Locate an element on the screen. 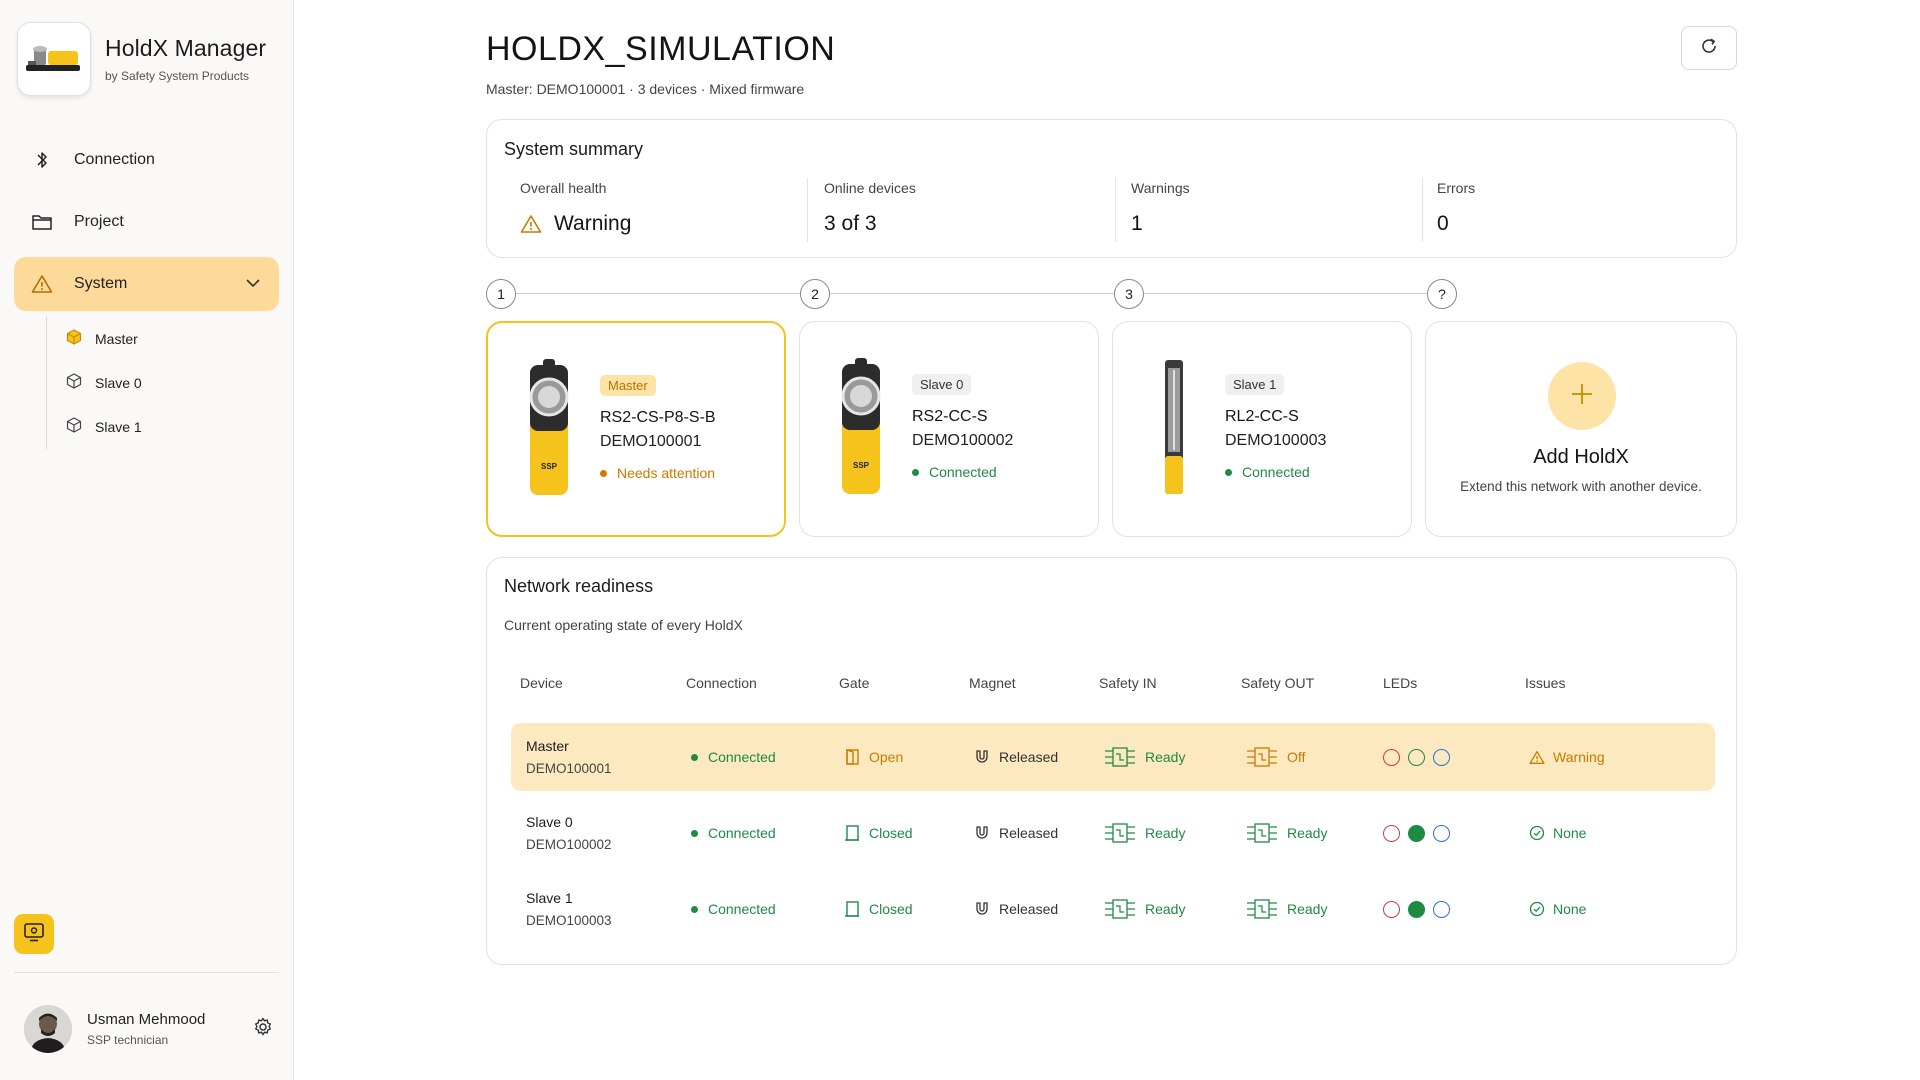 This screenshot has height=1080, width=1920. refresh-icon is located at coordinates (1709, 48).